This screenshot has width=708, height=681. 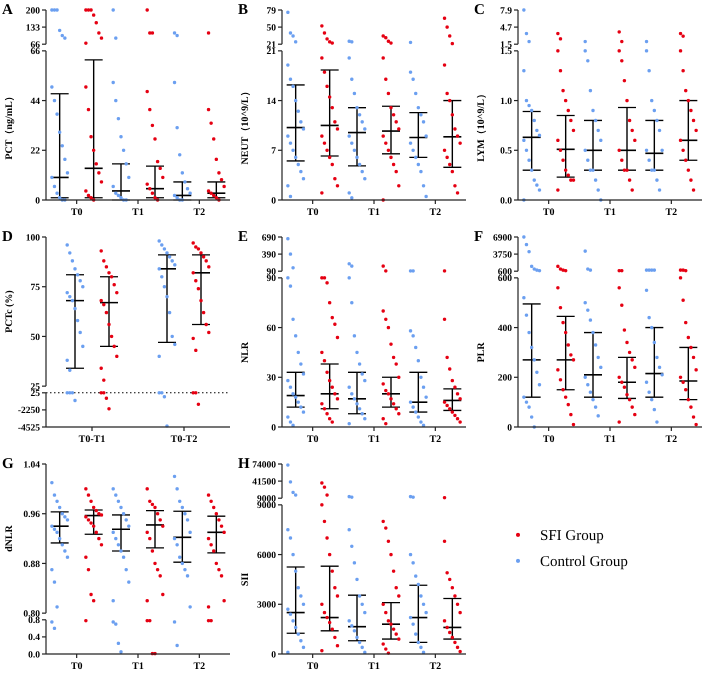 What do you see at coordinates (271, 52) in the screenshot?
I see `y-tick-label: 21` at bounding box center [271, 52].